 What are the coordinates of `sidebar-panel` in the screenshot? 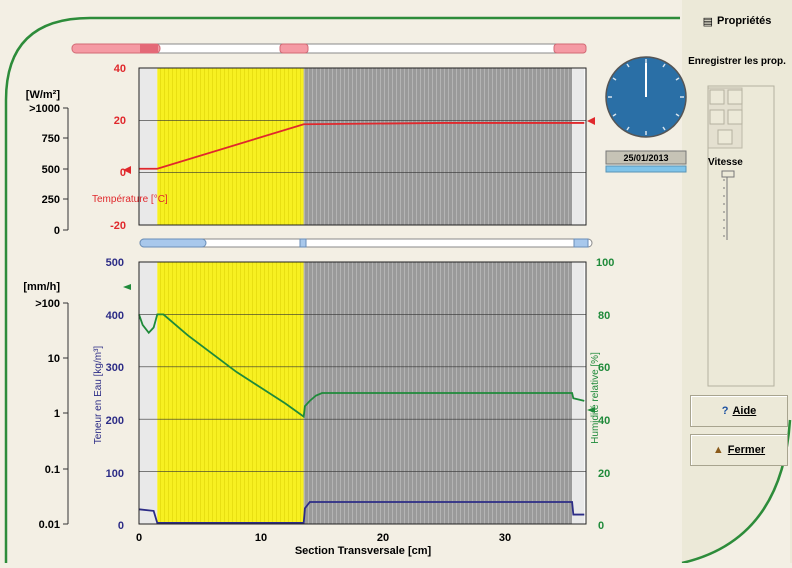 It's located at (737, 281).